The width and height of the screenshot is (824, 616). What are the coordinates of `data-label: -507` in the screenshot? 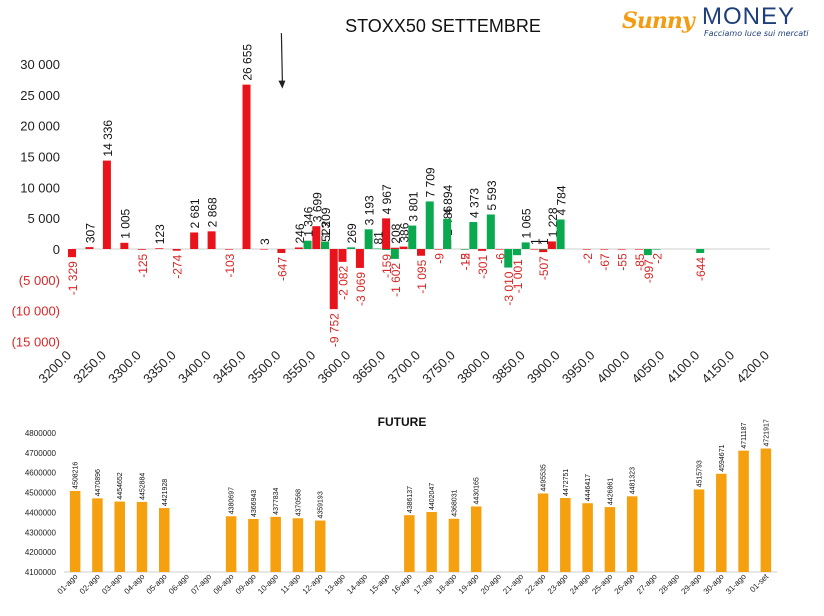 It's located at (544, 268).